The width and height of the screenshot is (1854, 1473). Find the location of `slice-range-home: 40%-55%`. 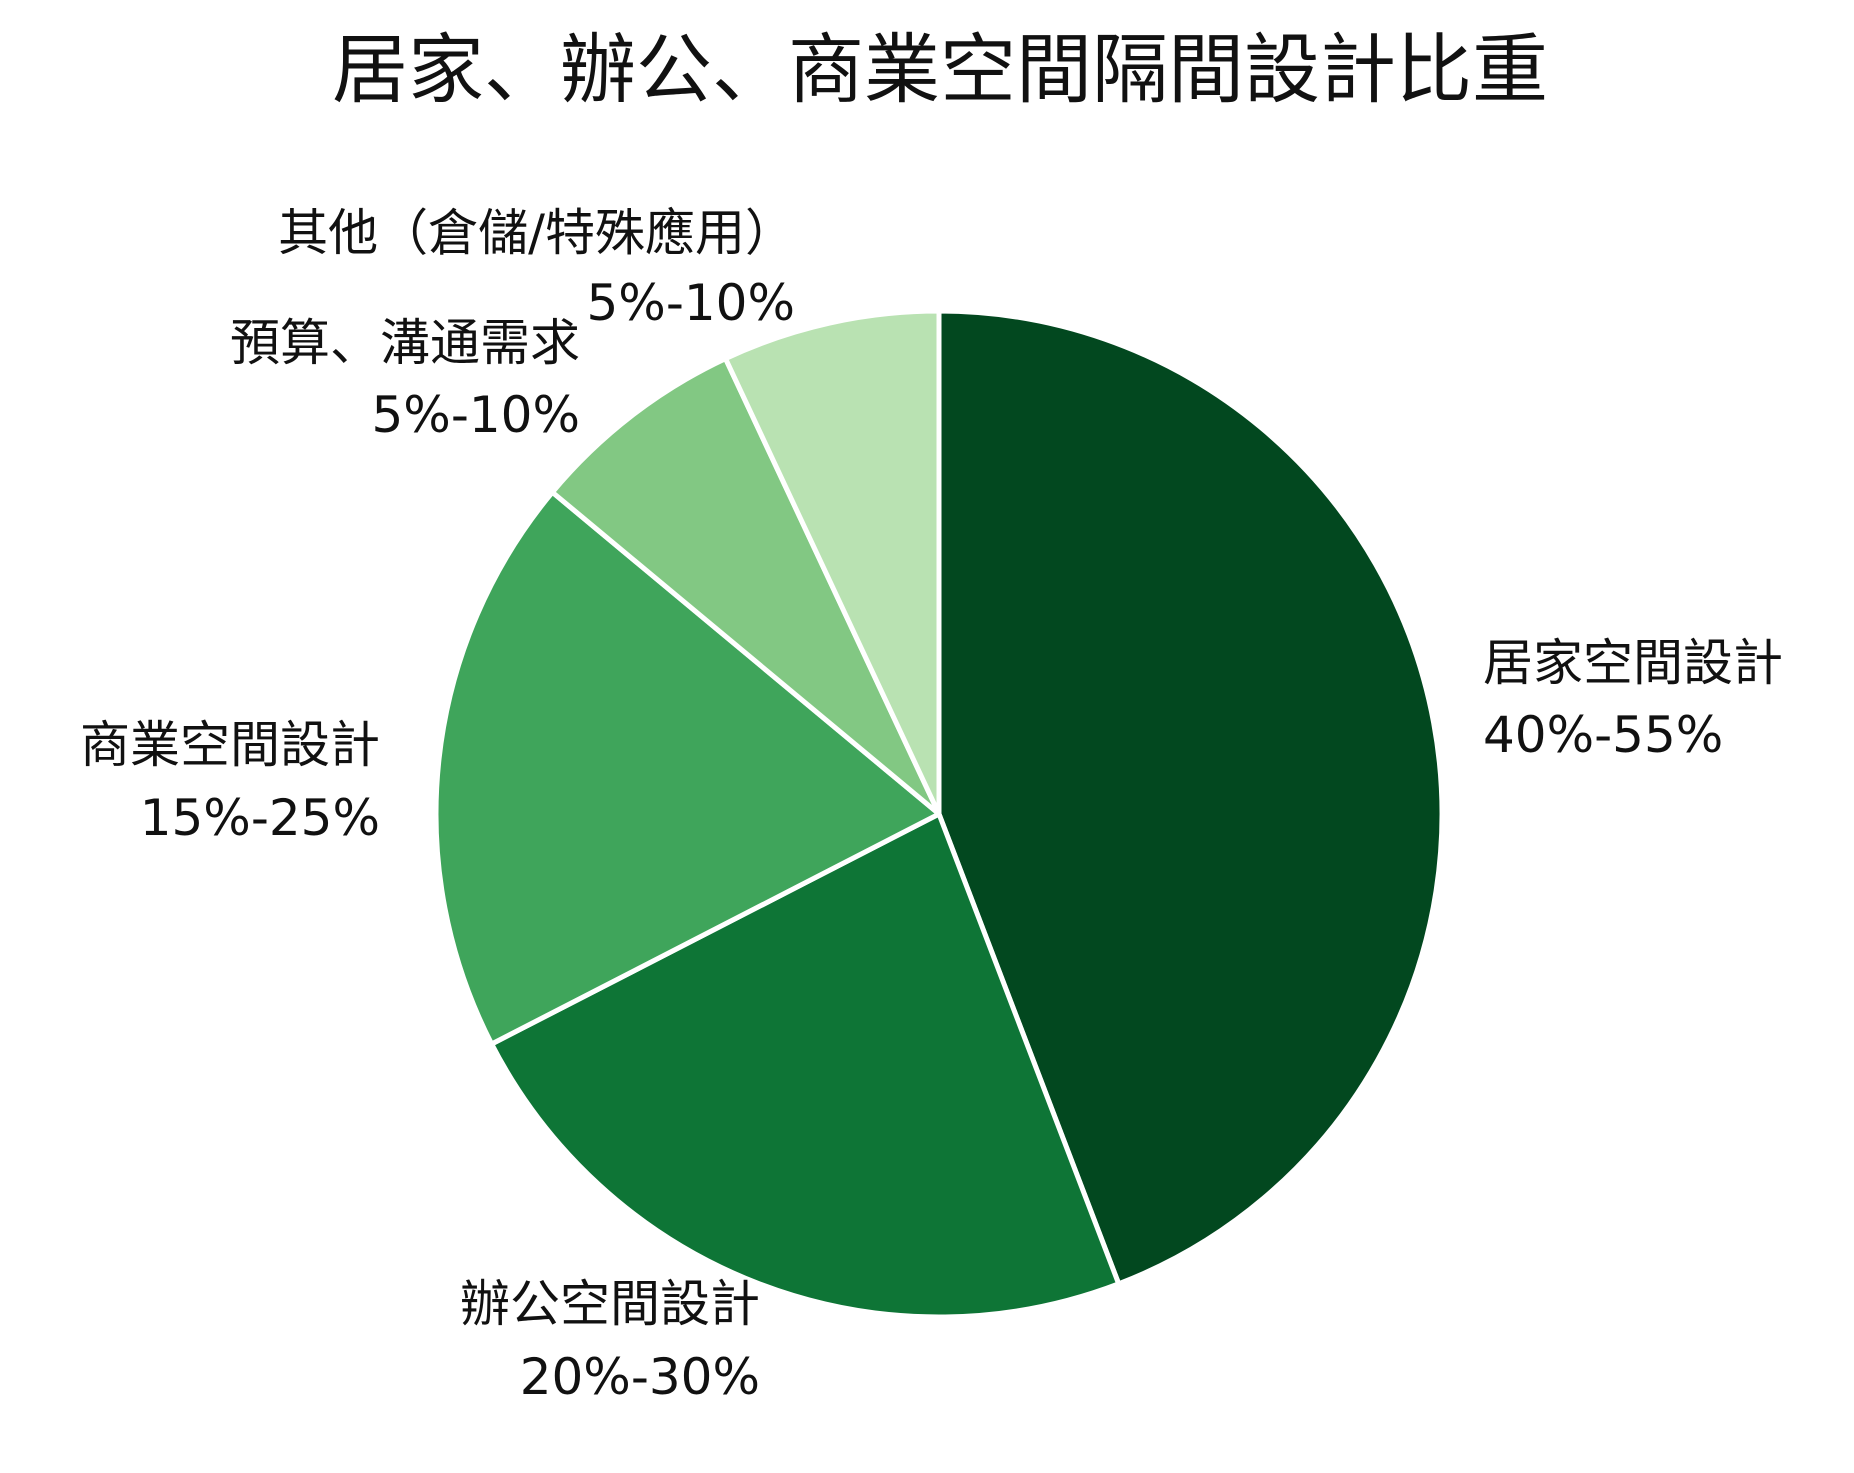

slice-range-home: 40%-55% is located at coordinates (1603, 735).